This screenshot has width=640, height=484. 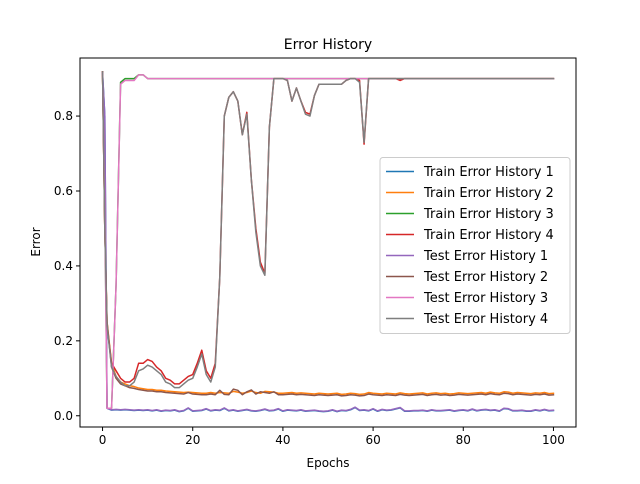 I want to click on x-tick-label: 0, so click(x=103, y=440).